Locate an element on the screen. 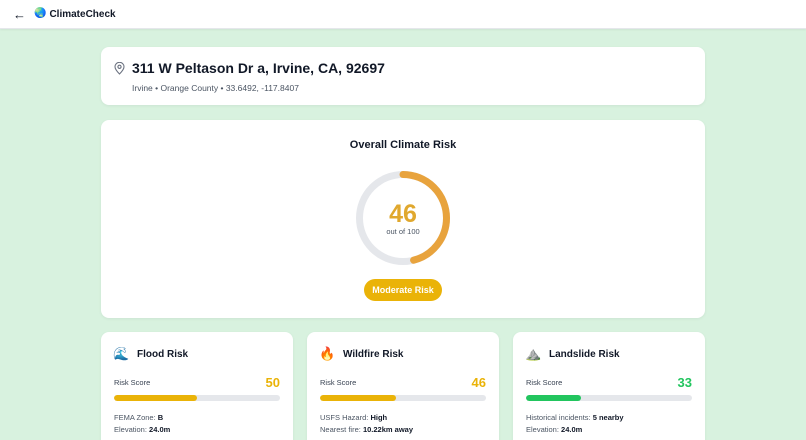 This screenshot has width=806, height=440. overall-score-max: out of 100 is located at coordinates (403, 231).